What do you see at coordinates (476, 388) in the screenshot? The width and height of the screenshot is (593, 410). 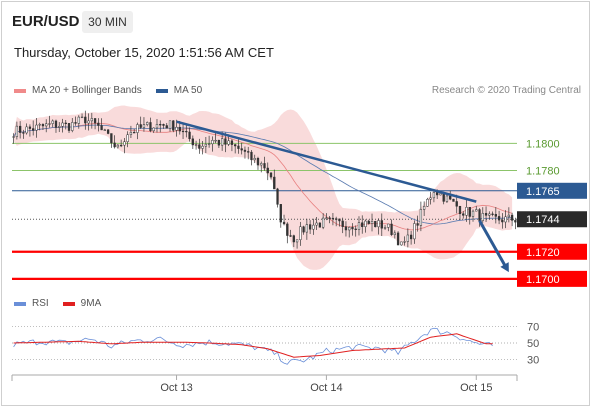 I see `x-tick-label-2: Oct 15` at bounding box center [476, 388].